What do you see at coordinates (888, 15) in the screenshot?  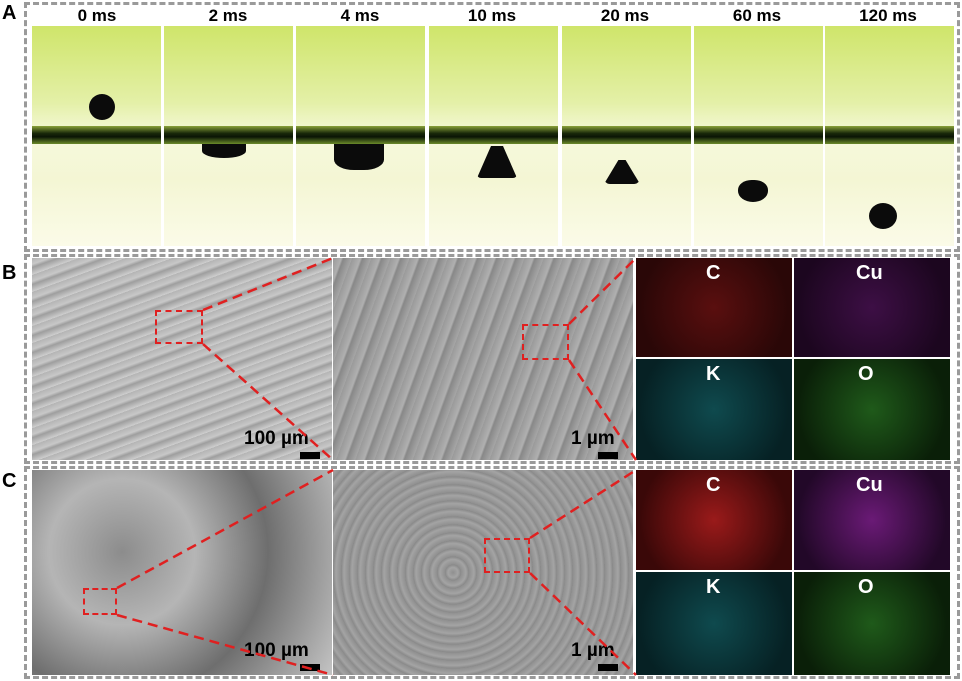 I see `time-label-6: 120 ms` at bounding box center [888, 15].